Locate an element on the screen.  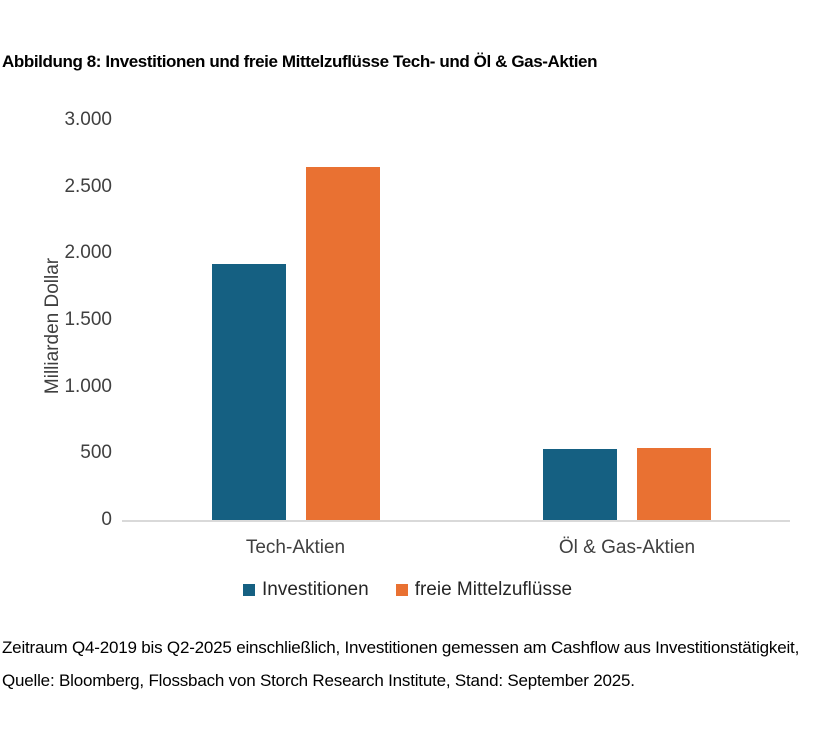
x-category-label-öl-gas-aktien: Öl & Gas-Aktien is located at coordinates (627, 547).